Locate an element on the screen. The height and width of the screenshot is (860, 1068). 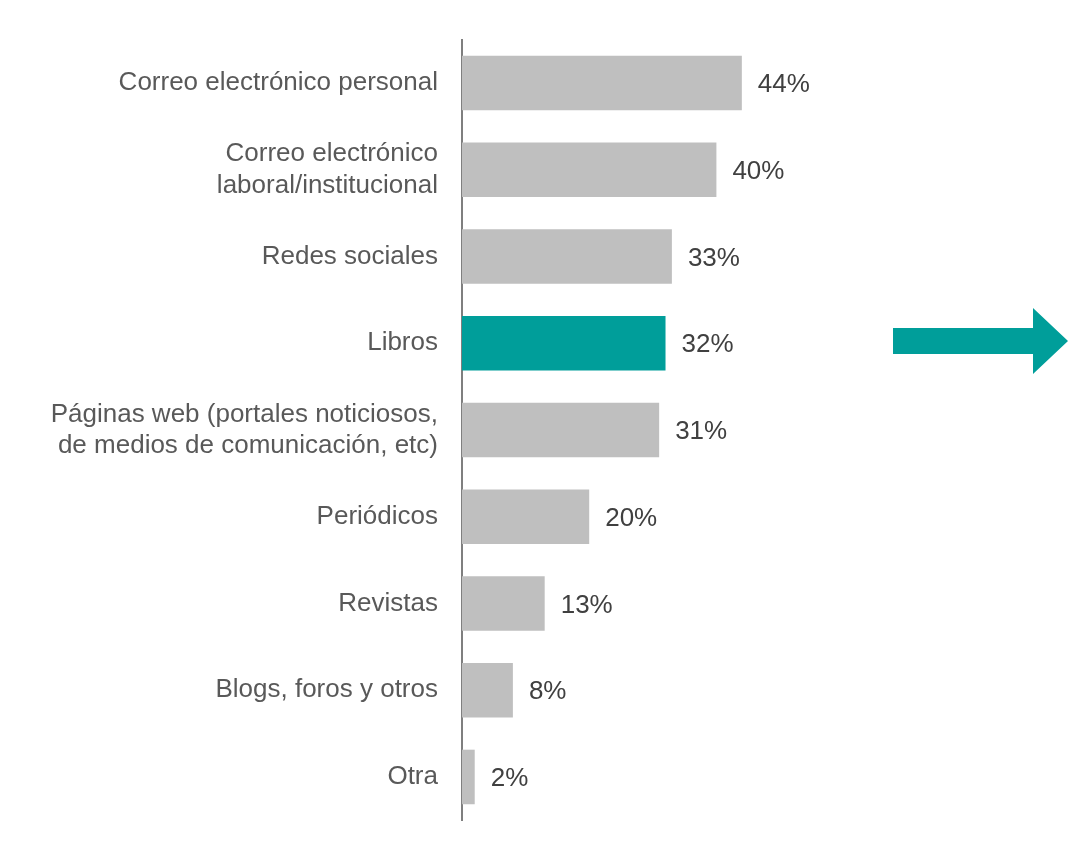
y-tick-label: Páginas web (portales noticiosos, de medios de comunicación, etc) is located at coordinates (244, 428).